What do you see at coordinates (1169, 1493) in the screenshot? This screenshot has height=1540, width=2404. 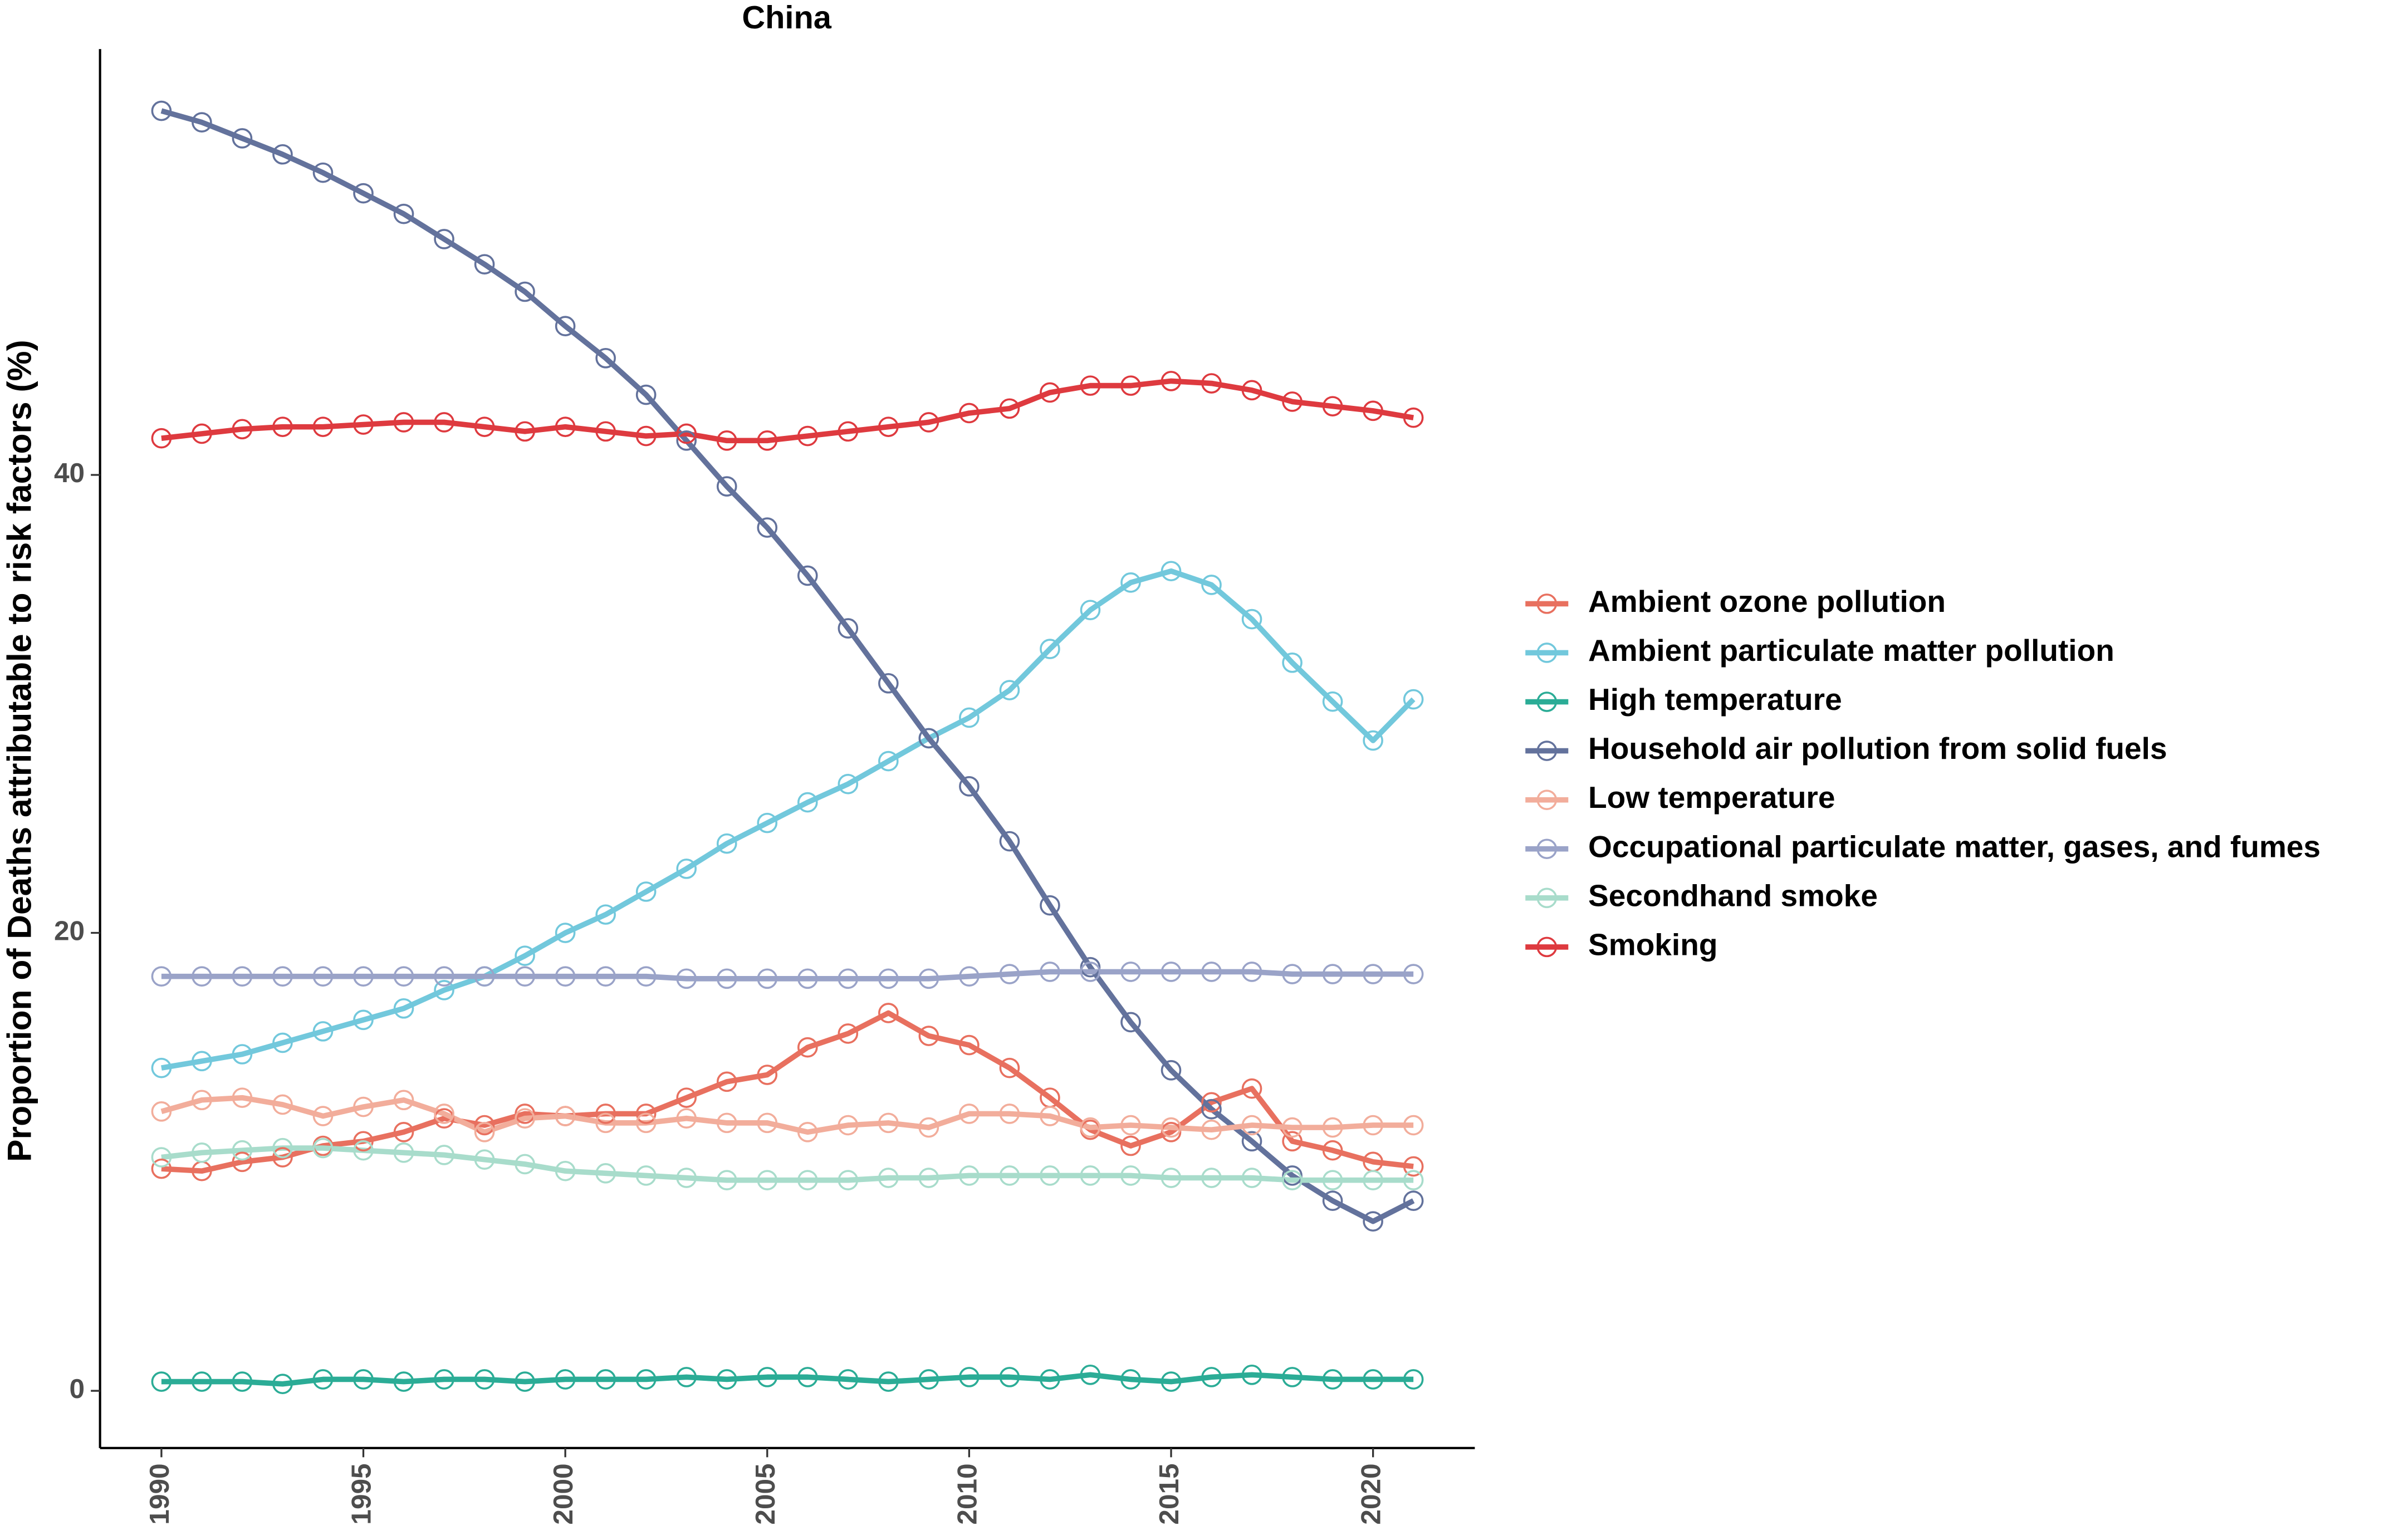 I see `x-tick-label: 2015` at bounding box center [1169, 1493].